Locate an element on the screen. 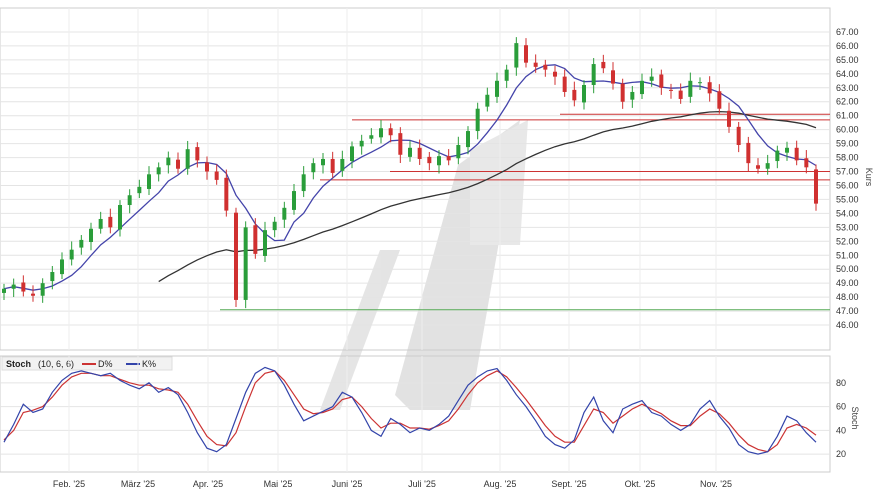  stoch-y-tick: 40 is located at coordinates (841, 430).